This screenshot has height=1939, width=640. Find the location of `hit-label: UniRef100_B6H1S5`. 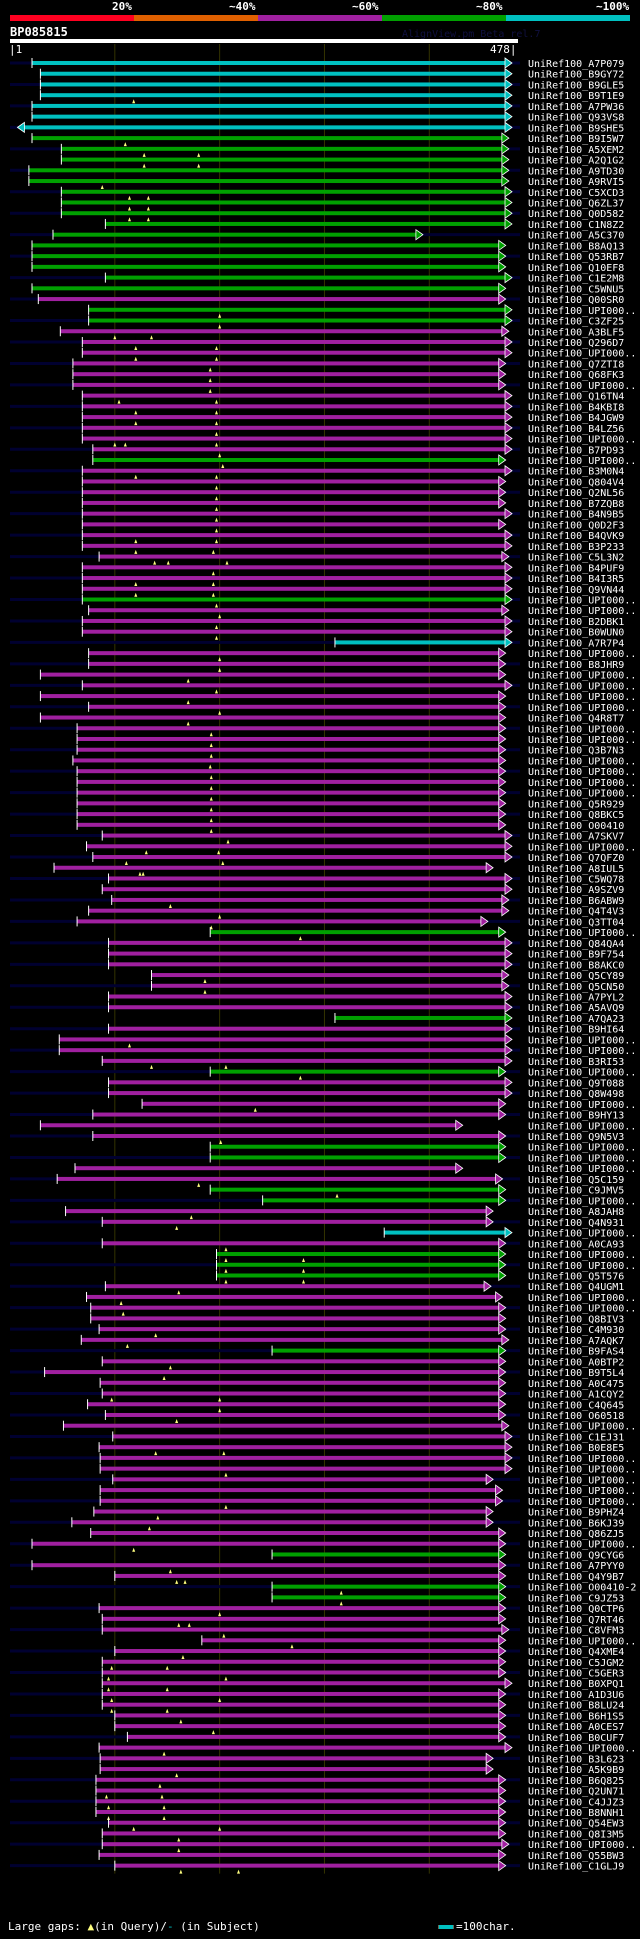

hit-label: UniRef100_B6H1S5 is located at coordinates (576, 1716).